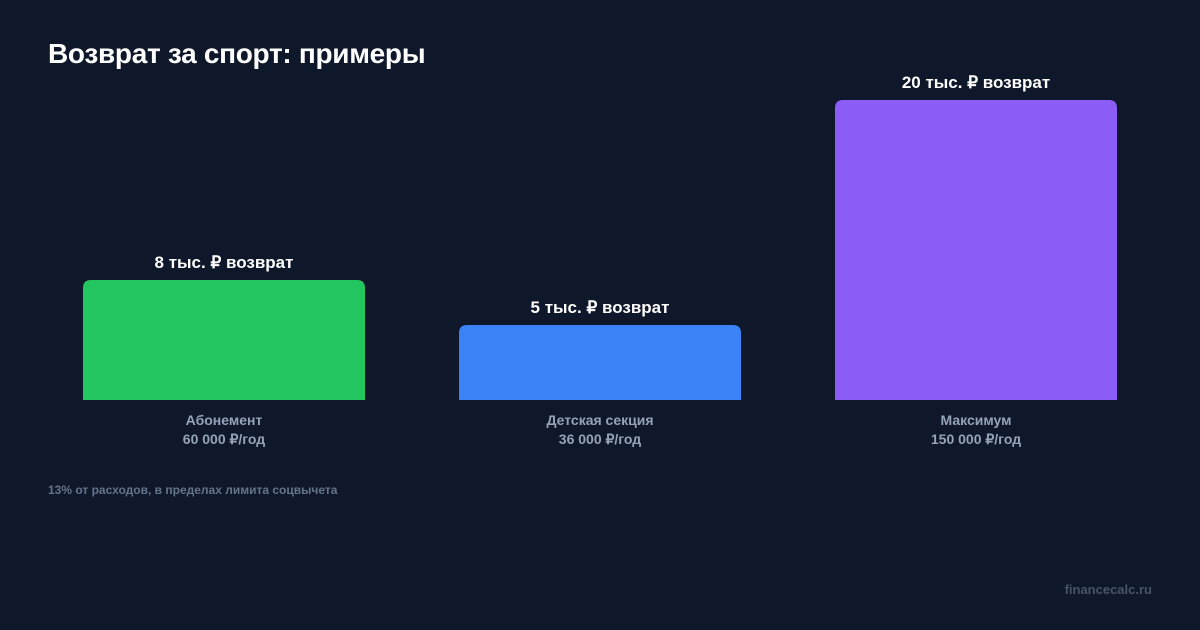 The width and height of the screenshot is (1200, 630). Describe the element at coordinates (1108, 589) in the screenshot. I see `site-name: financecalc.ru` at that location.